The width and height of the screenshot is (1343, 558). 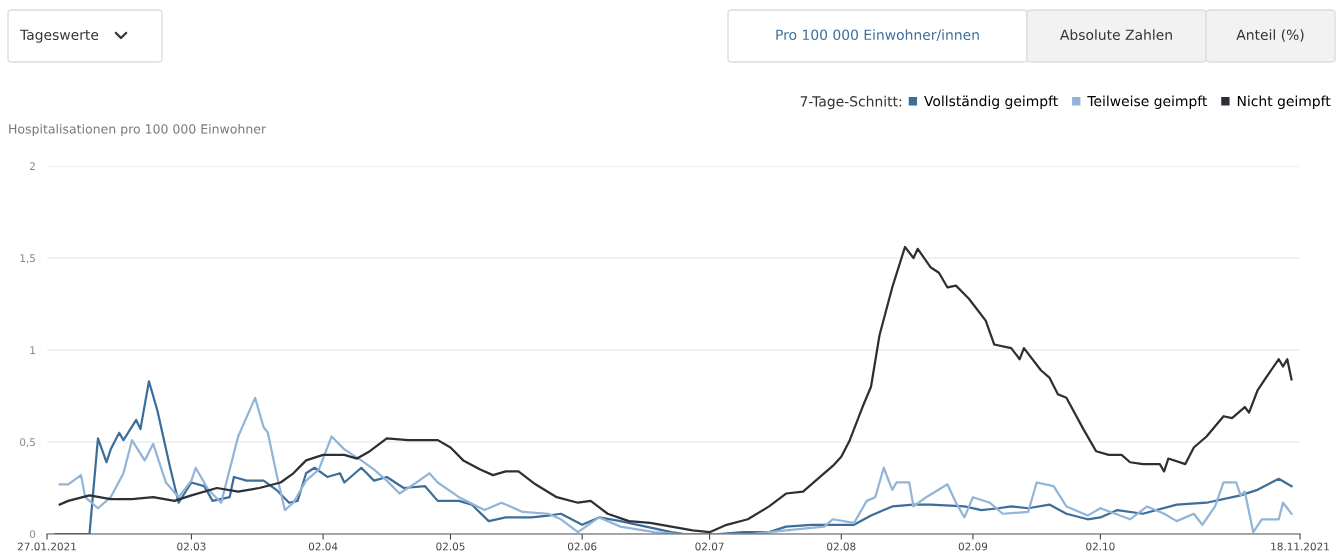 What do you see at coordinates (450, 546) in the screenshot?
I see `x-tick-label: 02.05` at bounding box center [450, 546].